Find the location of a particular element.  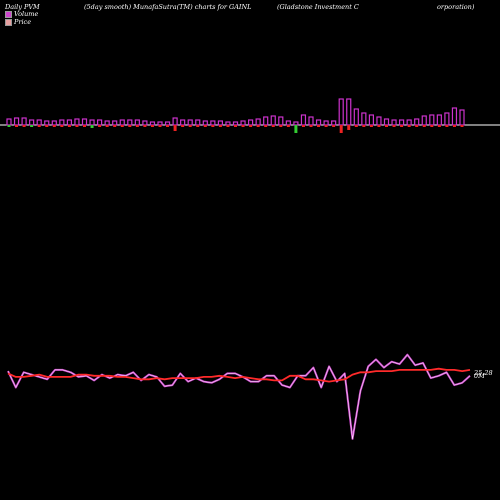

legend-volume-swatch is located at coordinates (8, 14).